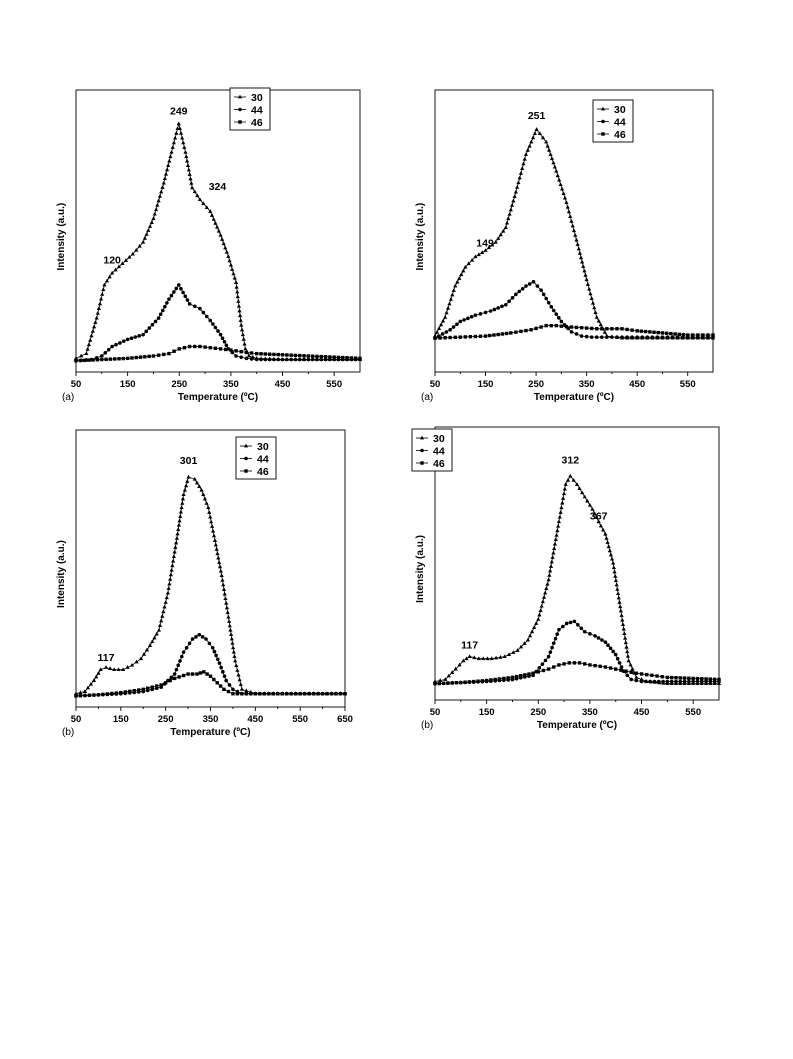  What do you see at coordinates (257, 98) in the screenshot?
I see `legend-label: 30` at bounding box center [257, 98].